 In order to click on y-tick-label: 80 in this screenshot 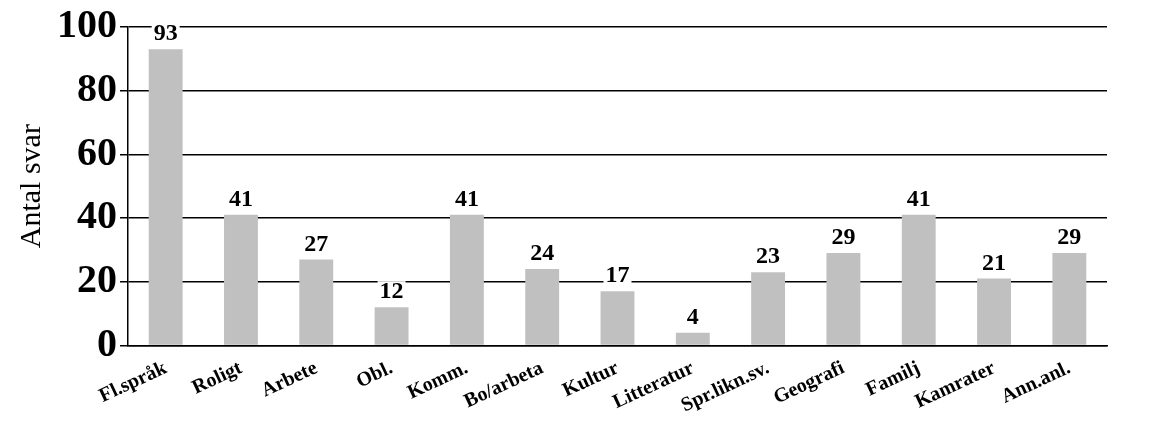, I will do `click(97, 88)`.